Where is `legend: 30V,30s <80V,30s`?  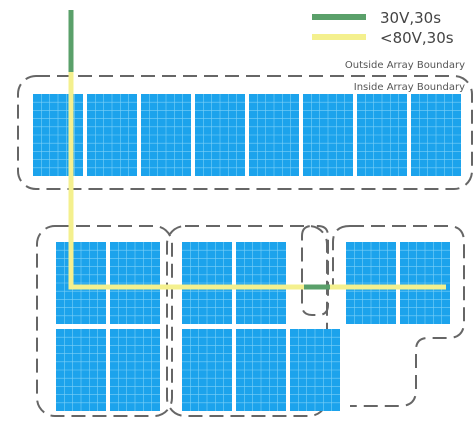 legend: 30V,30s <80V,30s is located at coordinates (383, 28).